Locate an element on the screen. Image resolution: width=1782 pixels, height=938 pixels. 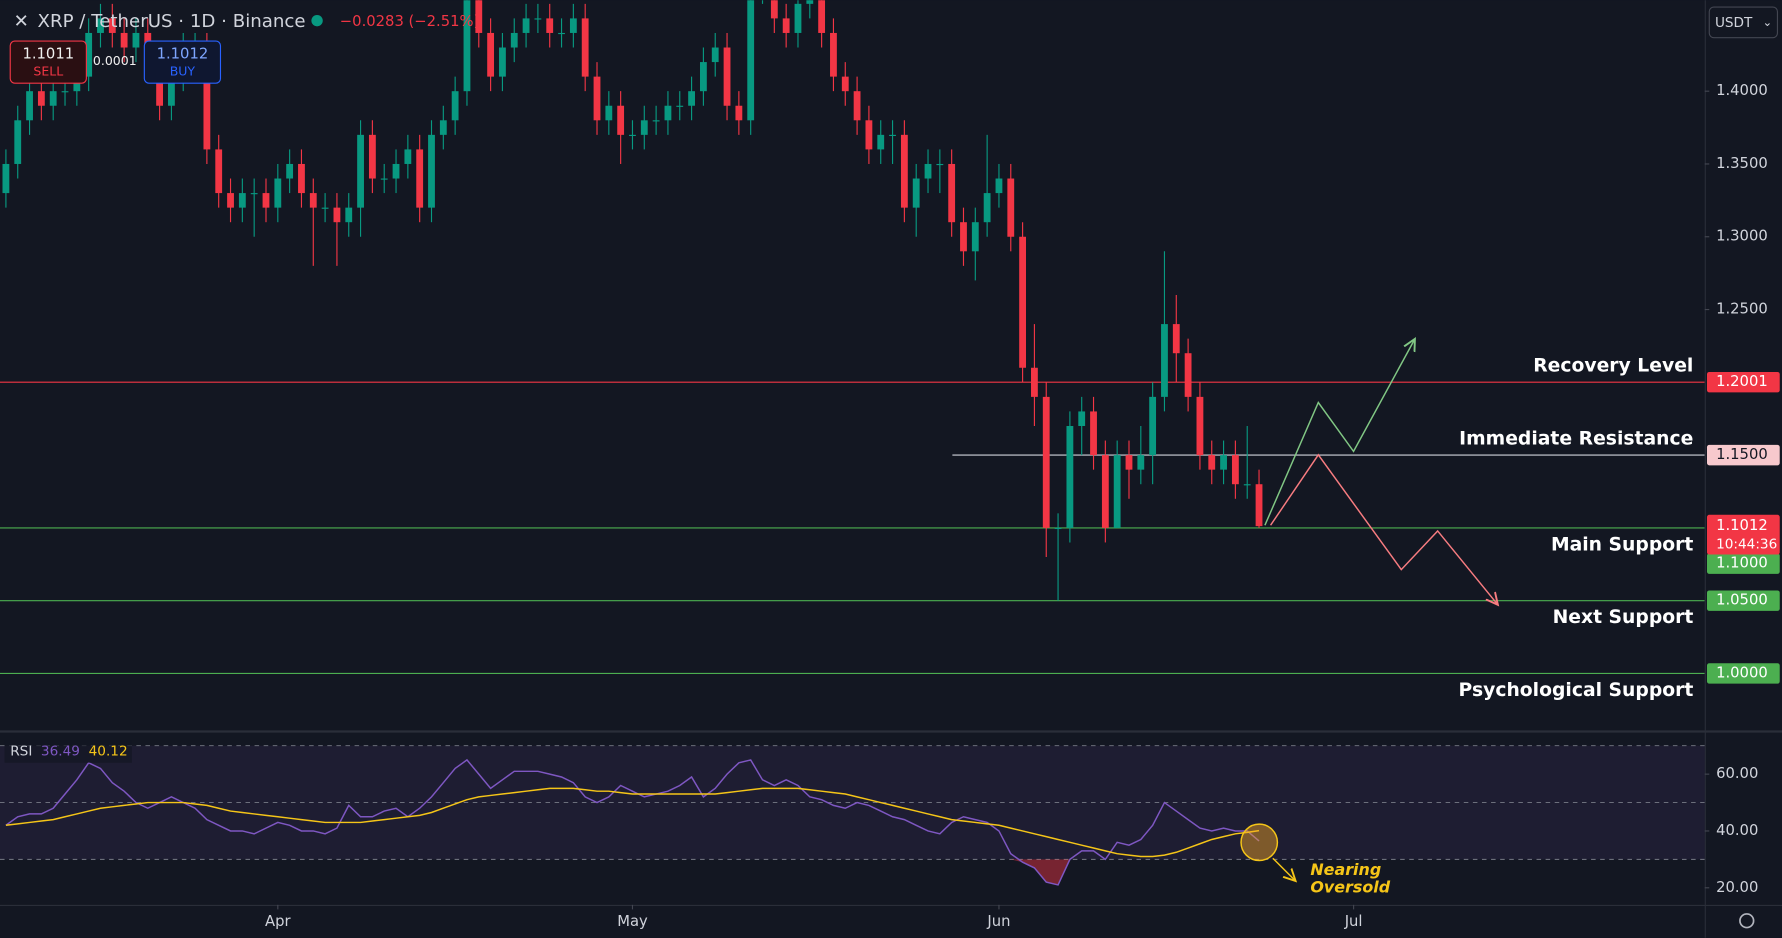
bearish-scenario is located at coordinates (1383, 529).